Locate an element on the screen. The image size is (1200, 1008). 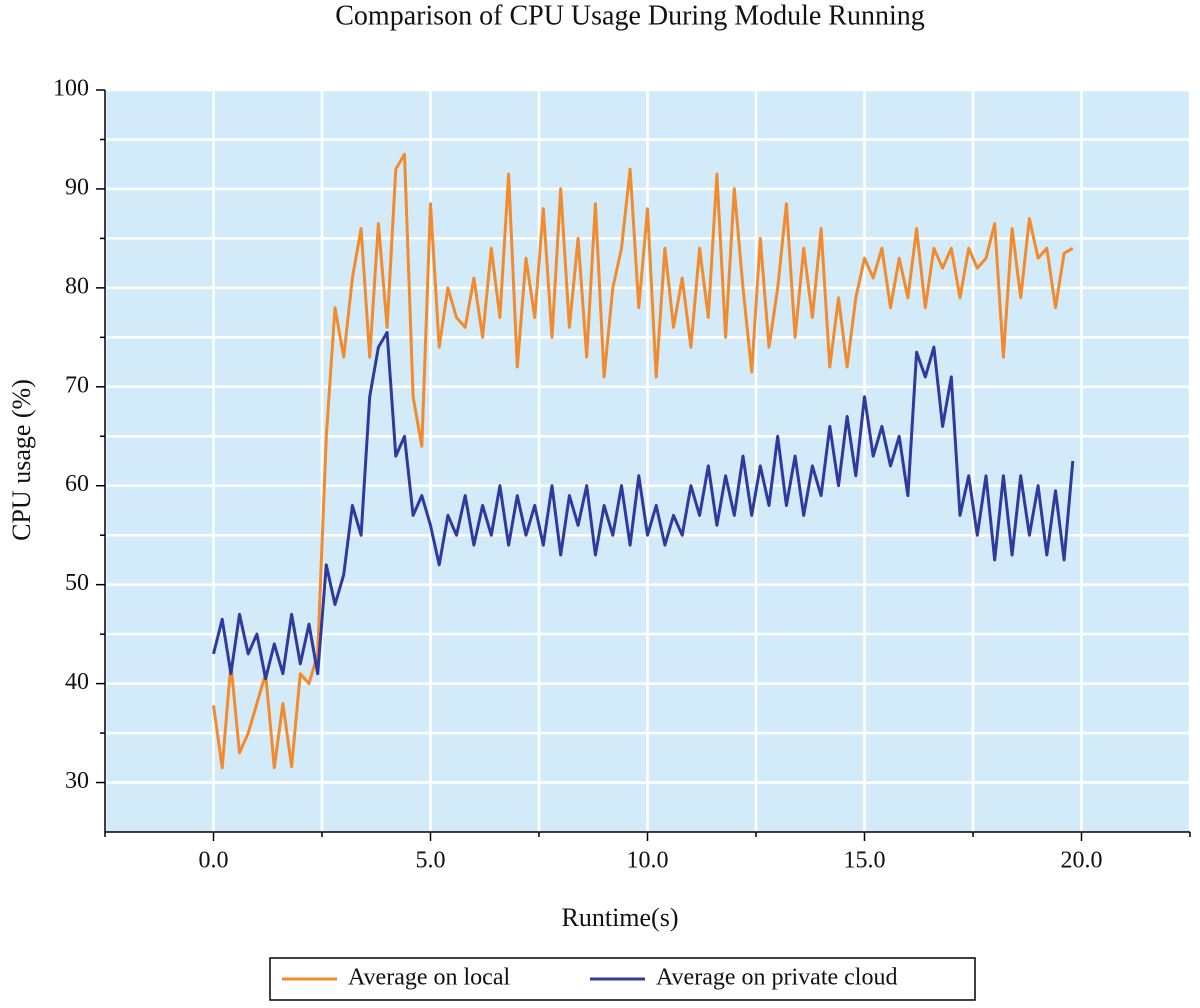
x-tick-label: 0.0 is located at coordinates (214, 861).